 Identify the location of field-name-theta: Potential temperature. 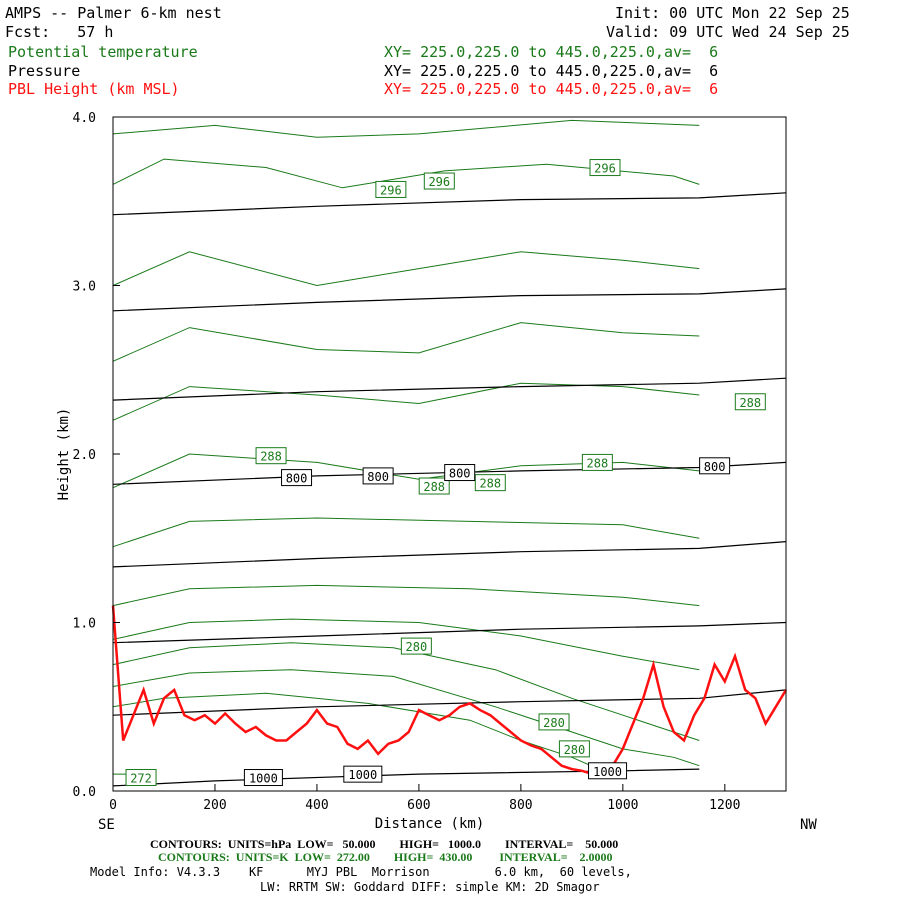
(103, 52).